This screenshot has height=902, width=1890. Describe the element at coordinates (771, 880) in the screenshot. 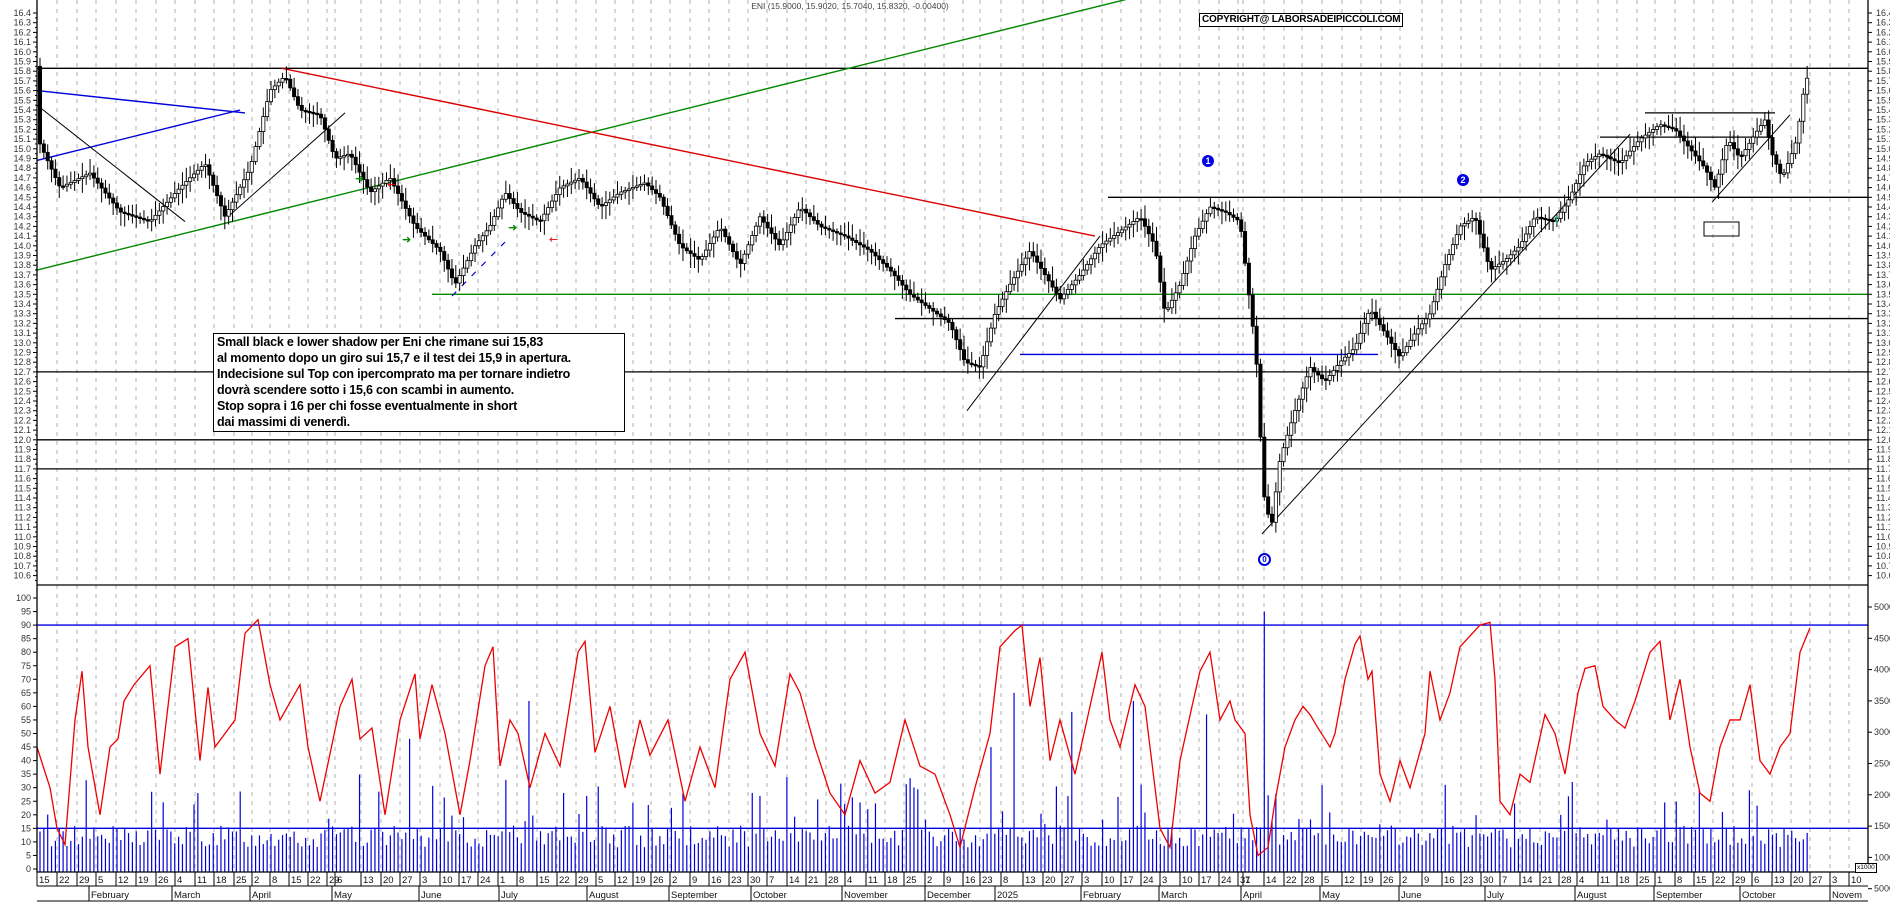

I see `date-tick-label: 7` at that location.